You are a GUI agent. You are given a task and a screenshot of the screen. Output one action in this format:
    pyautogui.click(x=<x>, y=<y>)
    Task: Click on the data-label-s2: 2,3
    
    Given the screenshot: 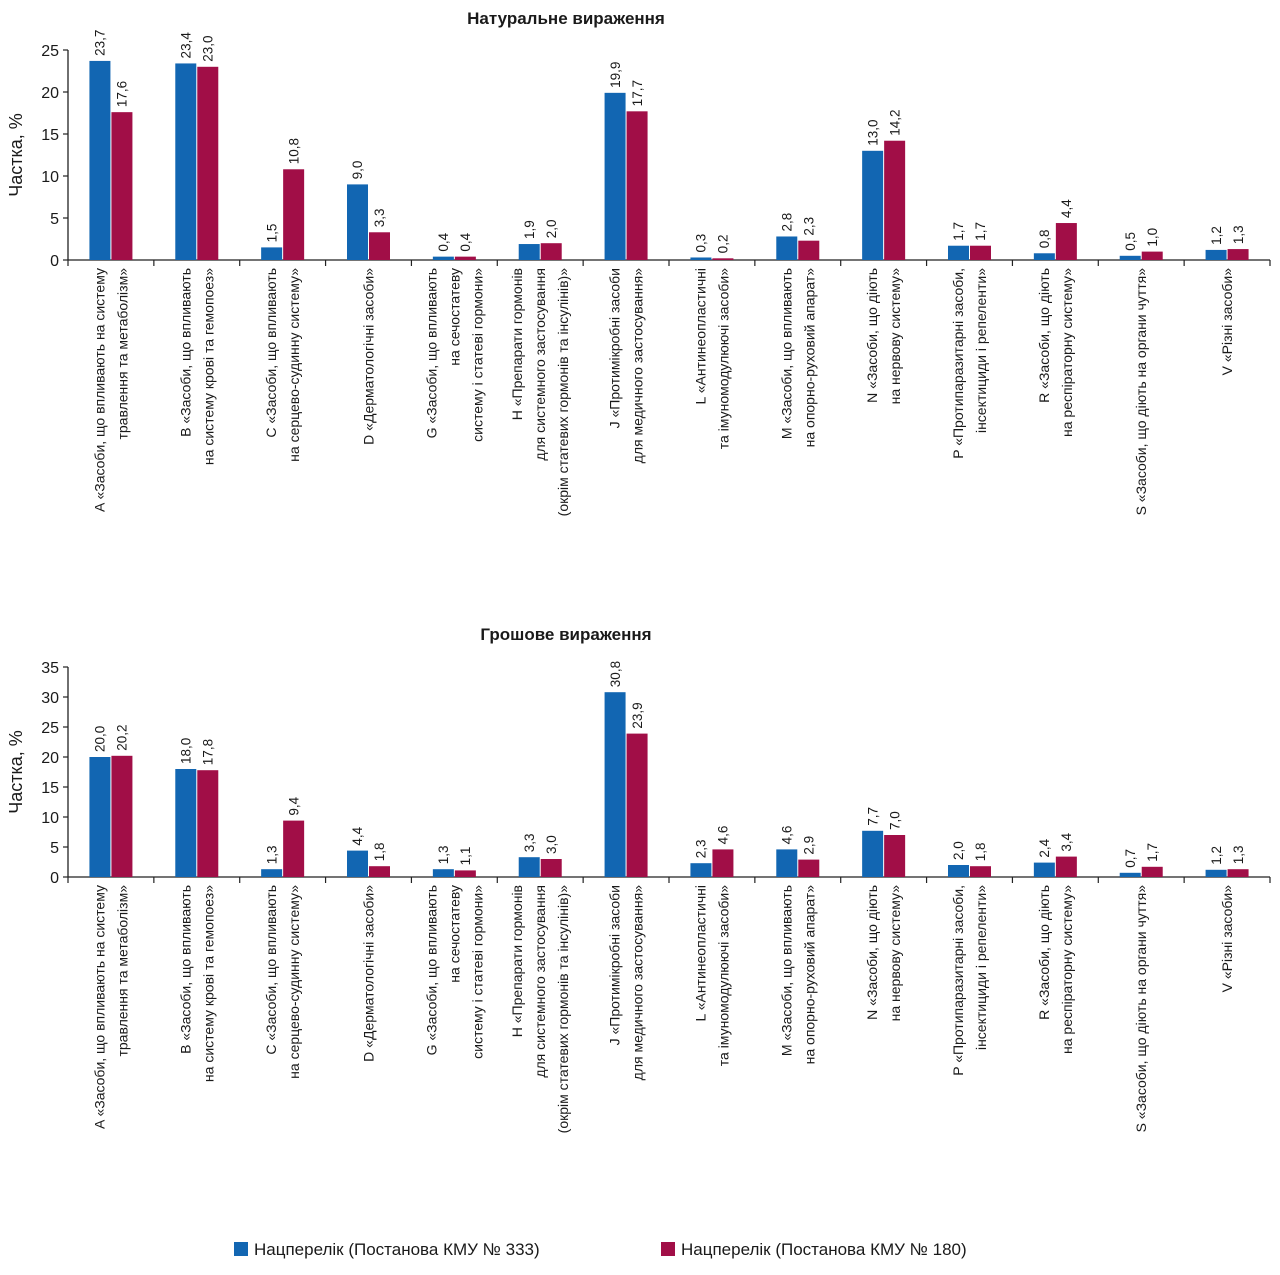 What is the action you would take?
    pyautogui.click(x=809, y=226)
    